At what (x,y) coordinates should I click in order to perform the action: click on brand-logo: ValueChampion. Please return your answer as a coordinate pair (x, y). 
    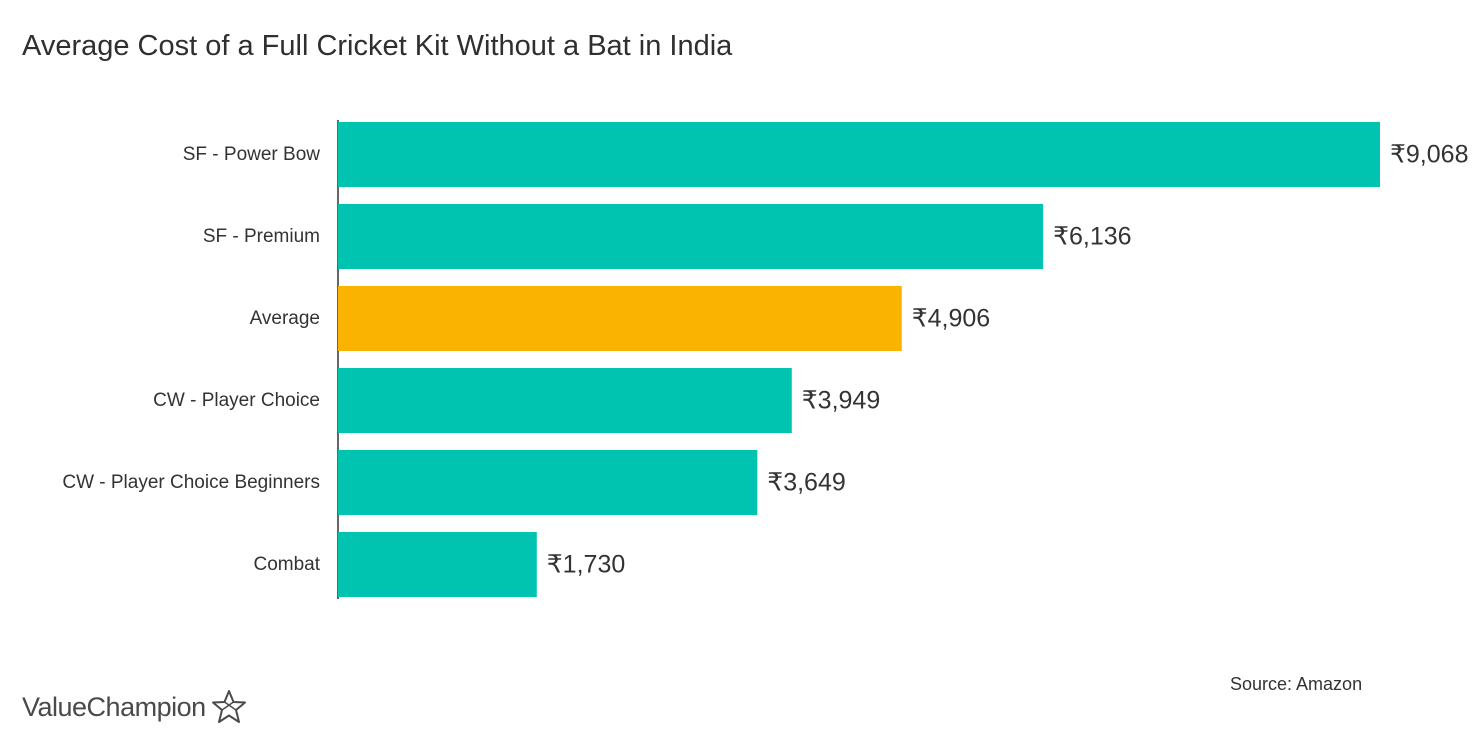
    Looking at the image, I should click on (135, 707).